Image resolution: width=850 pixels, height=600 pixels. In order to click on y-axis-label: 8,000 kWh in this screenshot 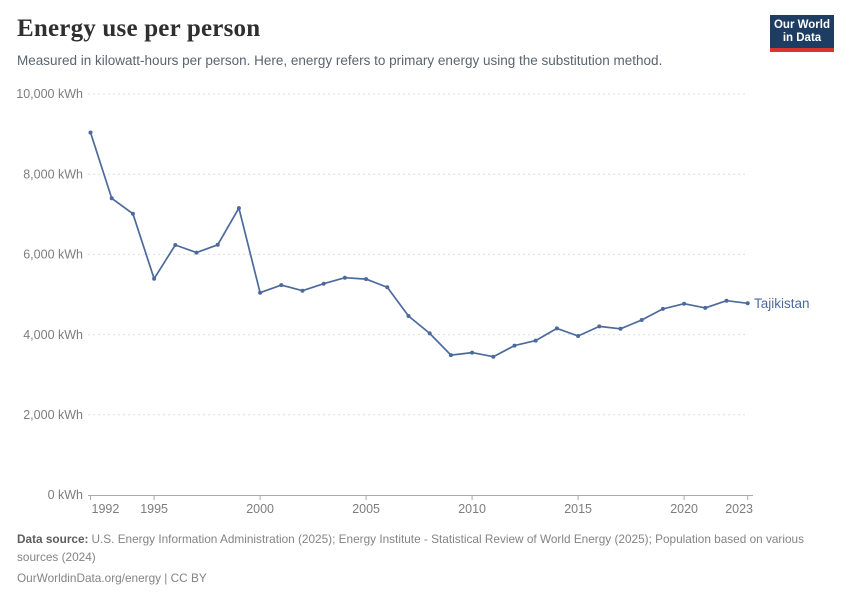, I will do `click(53, 174)`.